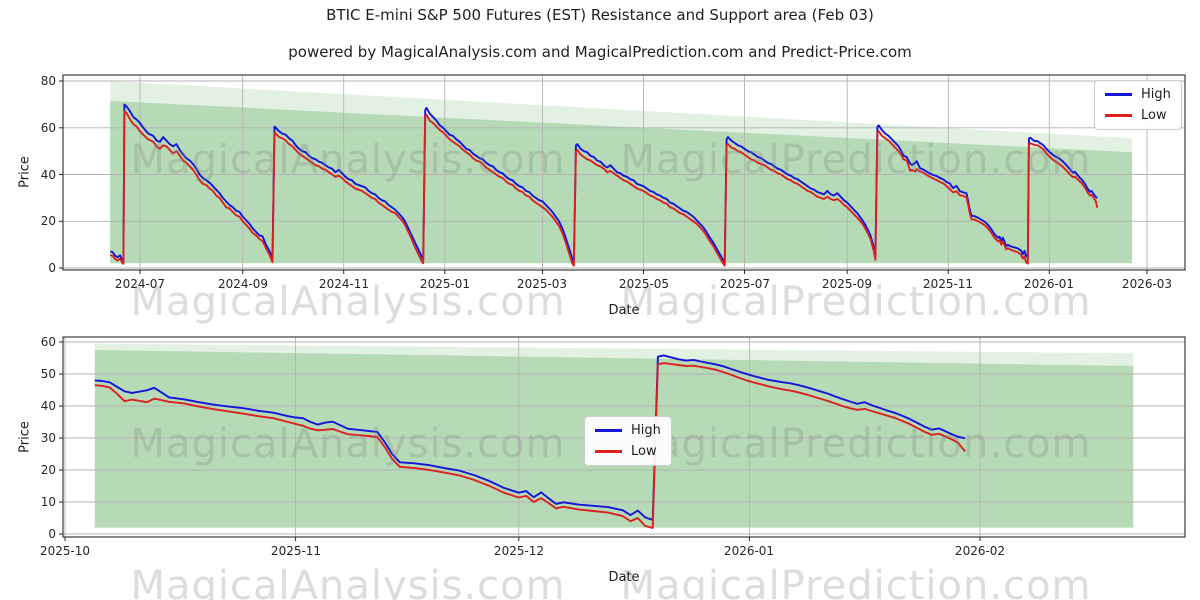 The height and width of the screenshot is (600, 1200). I want to click on x-tick-label: 2024-07, so click(140, 284).